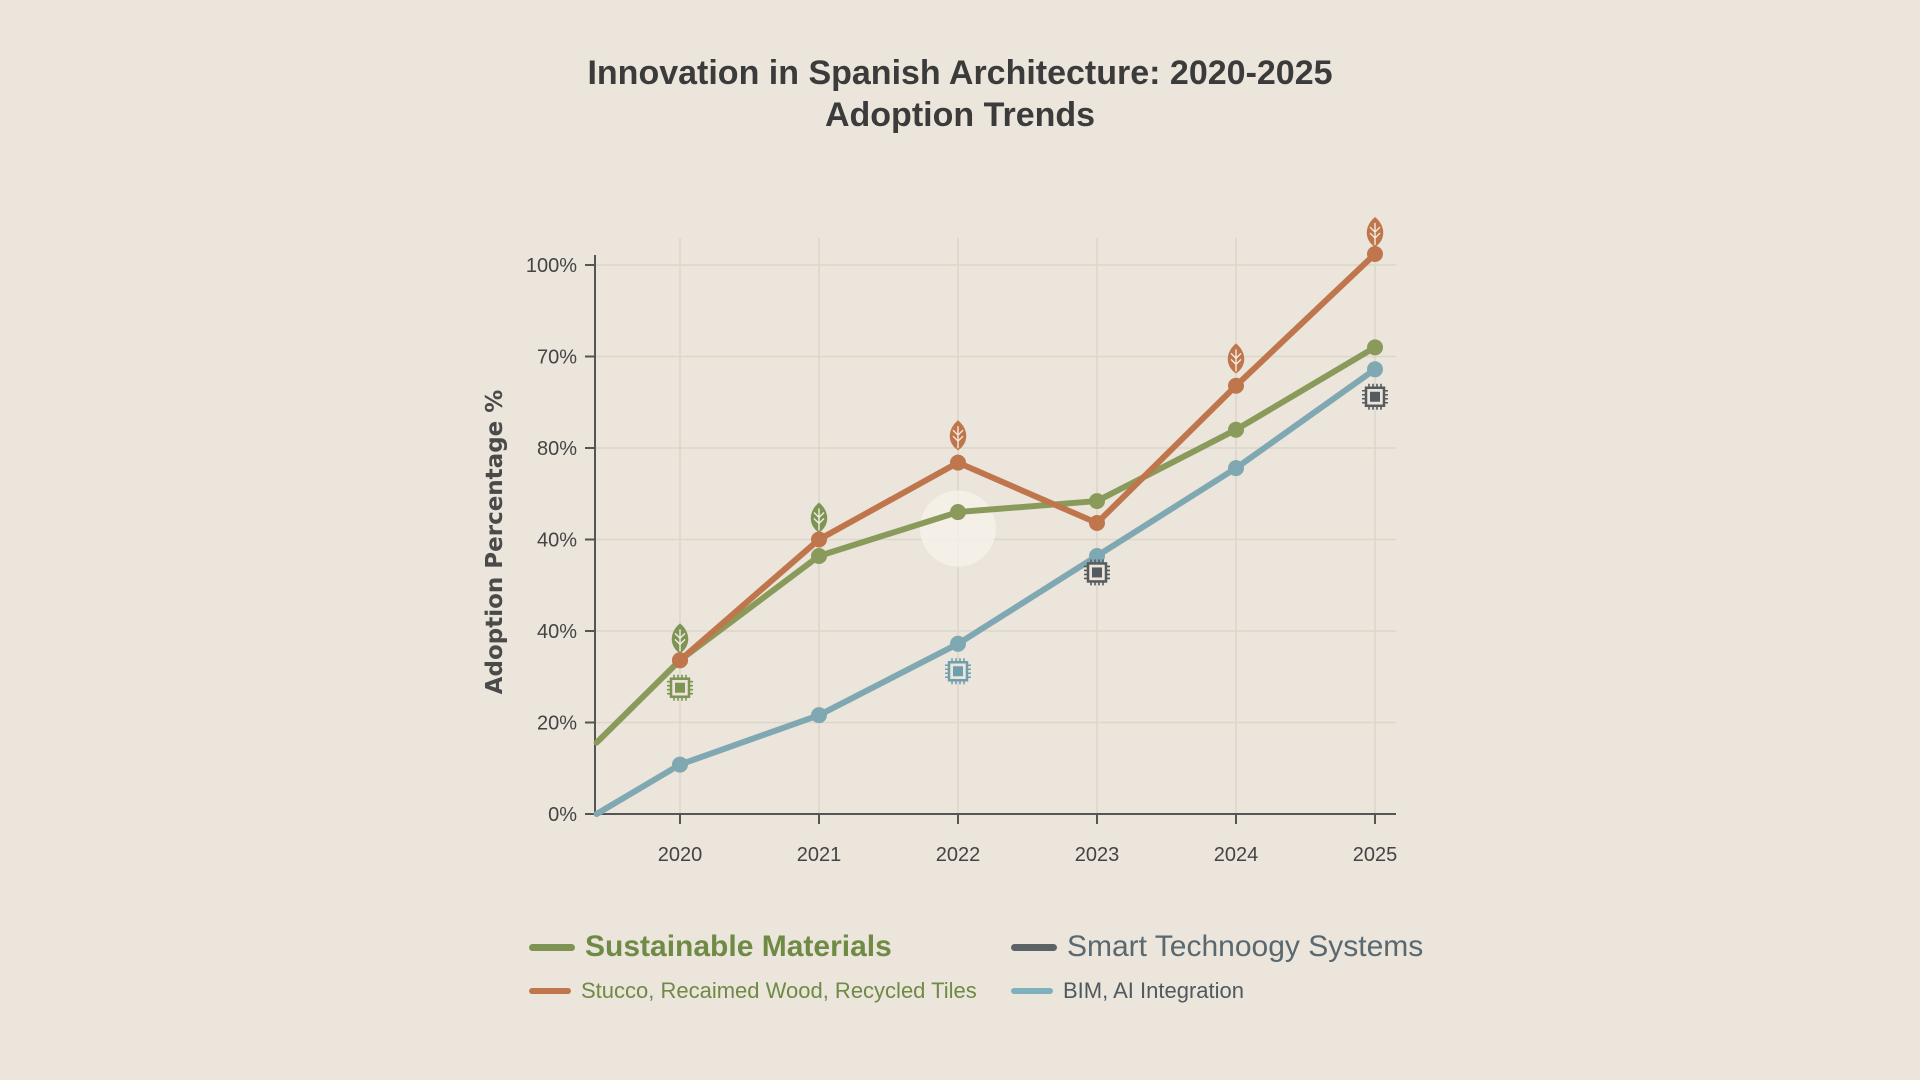  I want to click on legend-item-smart-tech: Smart Technoogy Systems, so click(1217, 947).